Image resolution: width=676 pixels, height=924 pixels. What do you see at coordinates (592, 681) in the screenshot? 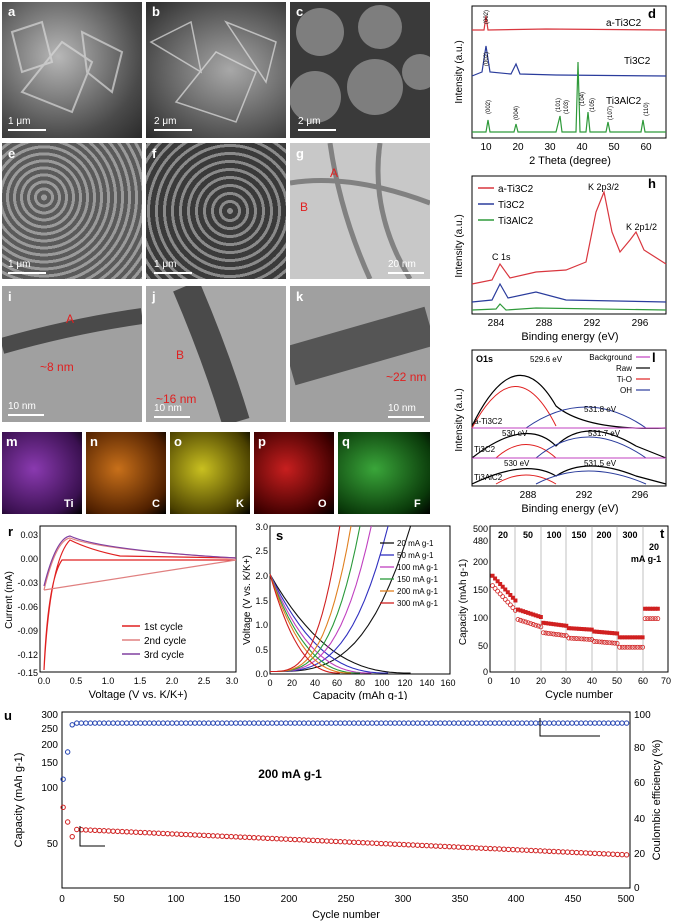
I see `xtick-t-4: 40` at bounding box center [592, 681].